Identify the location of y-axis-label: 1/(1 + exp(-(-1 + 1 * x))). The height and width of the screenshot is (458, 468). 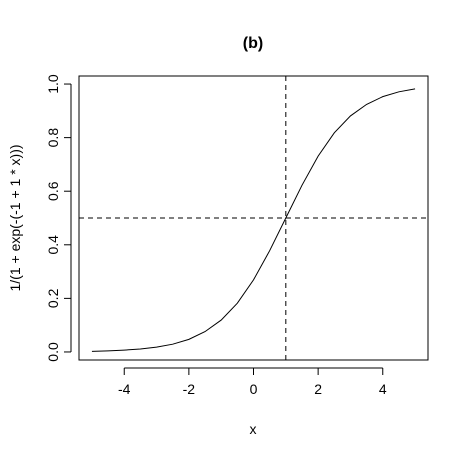
(15, 217).